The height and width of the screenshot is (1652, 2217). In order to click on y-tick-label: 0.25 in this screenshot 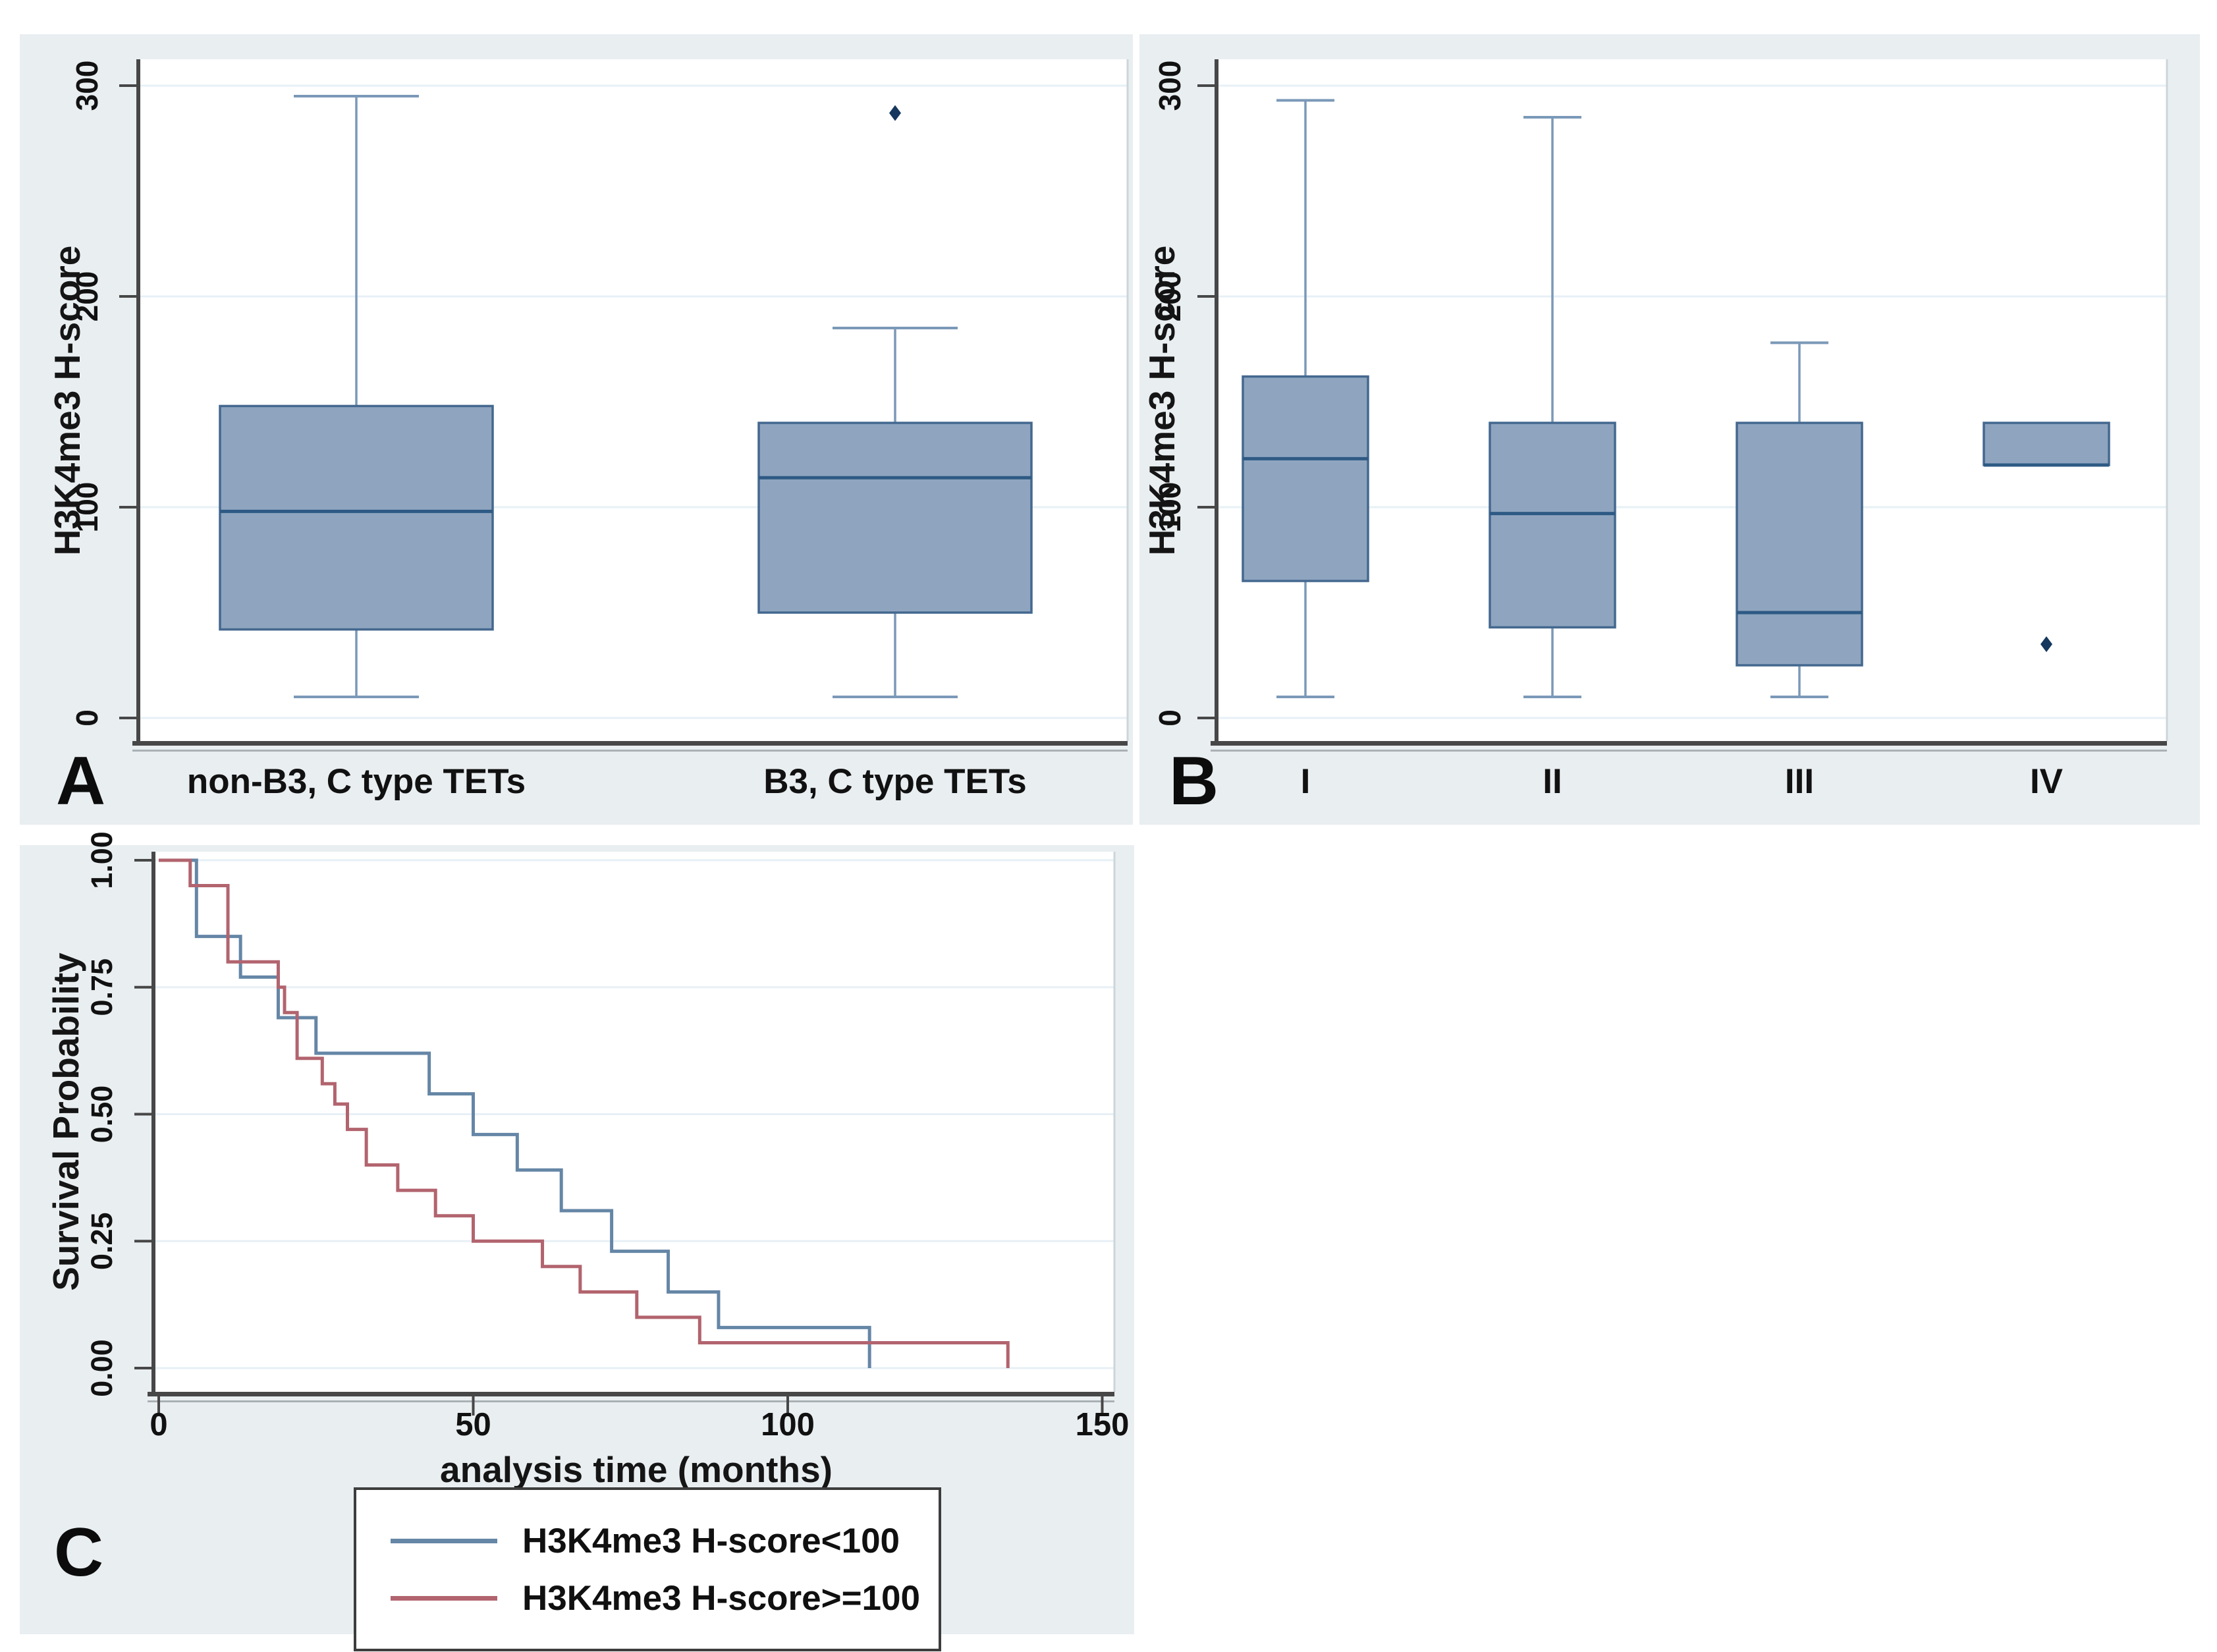, I will do `click(102, 1241)`.